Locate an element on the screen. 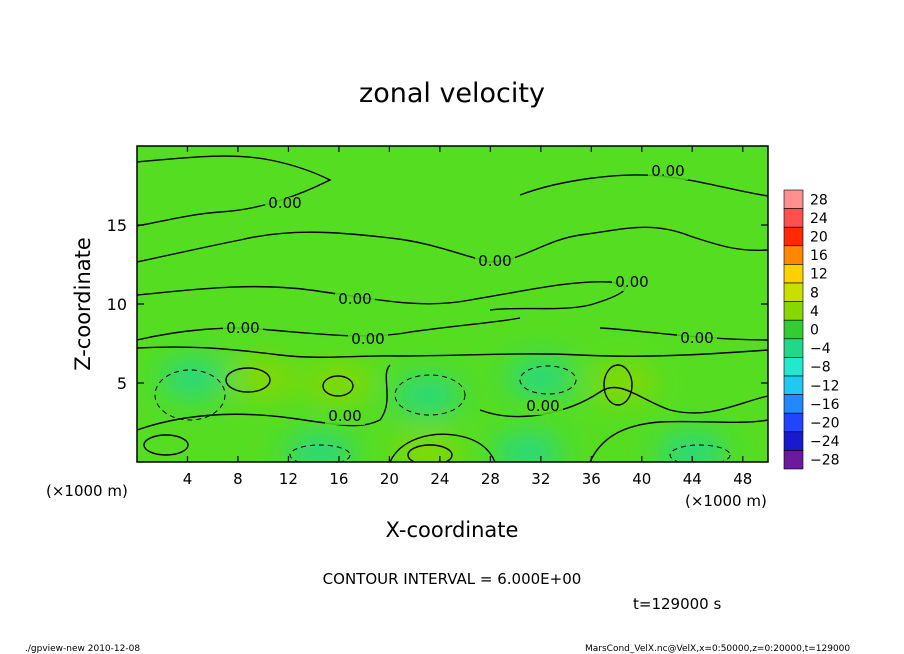 The height and width of the screenshot is (654, 904). x-tick-label: 44 is located at coordinates (692, 479).